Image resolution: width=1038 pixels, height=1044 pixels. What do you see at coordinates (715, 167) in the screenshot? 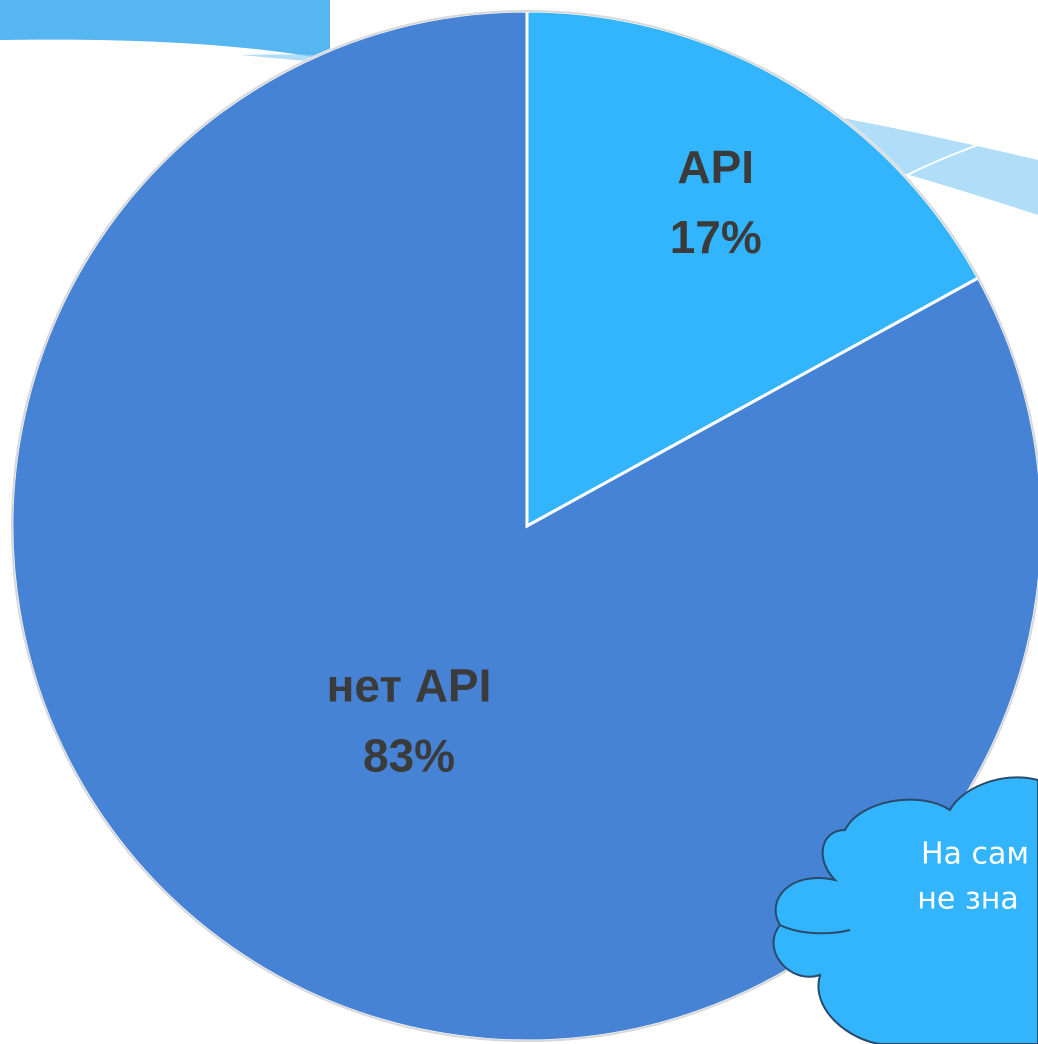
I see `slice-label: API` at bounding box center [715, 167].